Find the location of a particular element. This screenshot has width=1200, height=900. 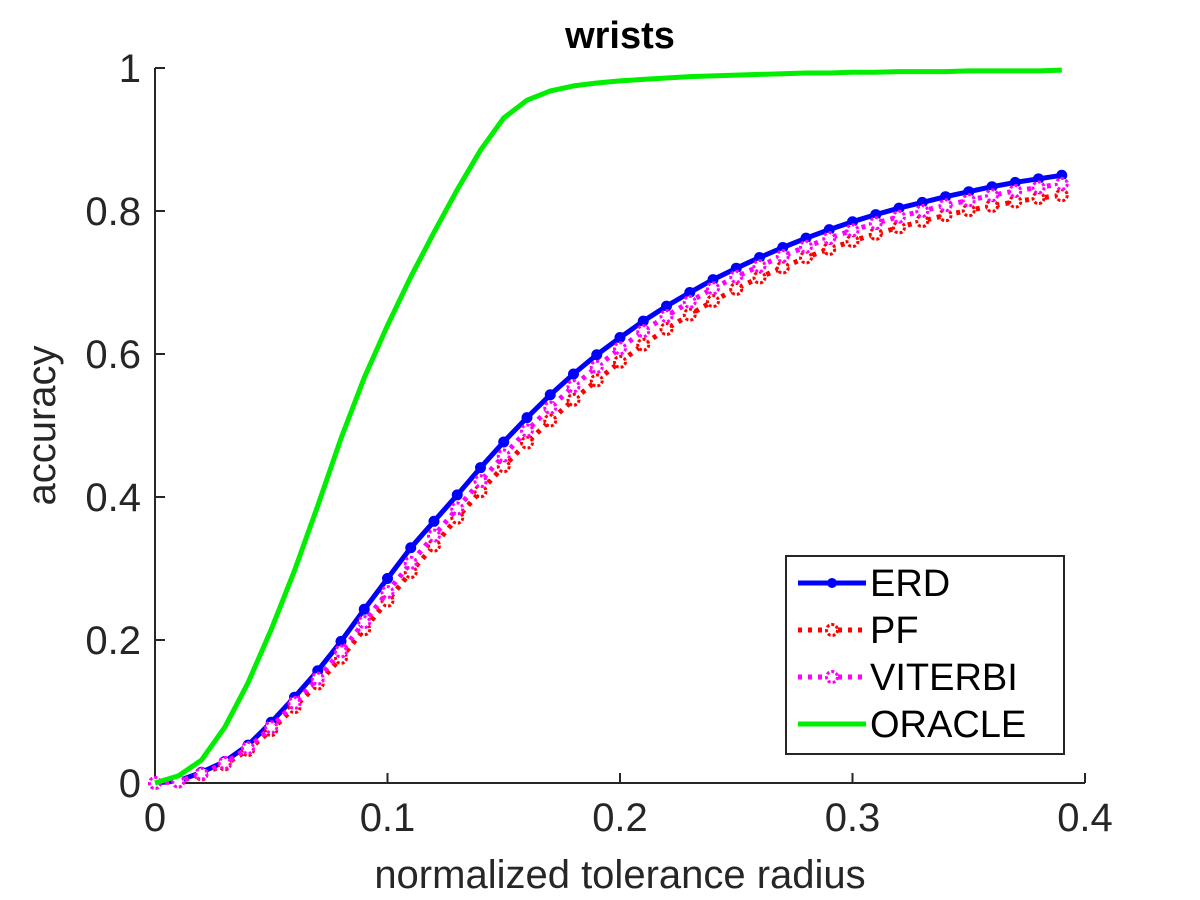

y-tick-label: 0.4 is located at coordinates (113, 498).